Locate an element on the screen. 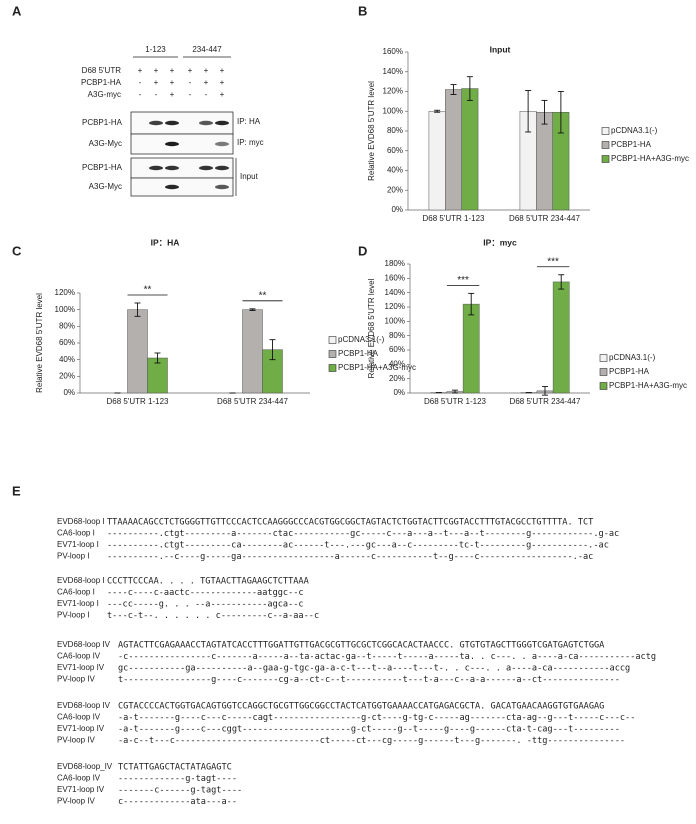 This screenshot has height=824, width=696. panel-label: A is located at coordinates (17, 10).